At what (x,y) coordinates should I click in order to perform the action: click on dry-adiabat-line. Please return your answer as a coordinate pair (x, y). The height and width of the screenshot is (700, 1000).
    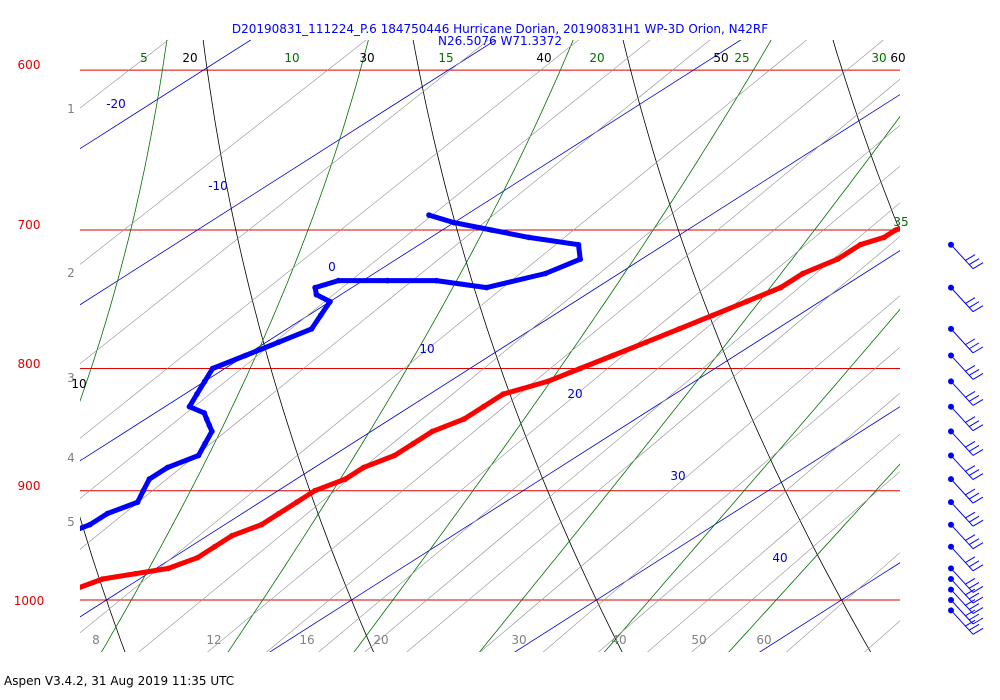
    Looking at the image, I should click on (103, 584).